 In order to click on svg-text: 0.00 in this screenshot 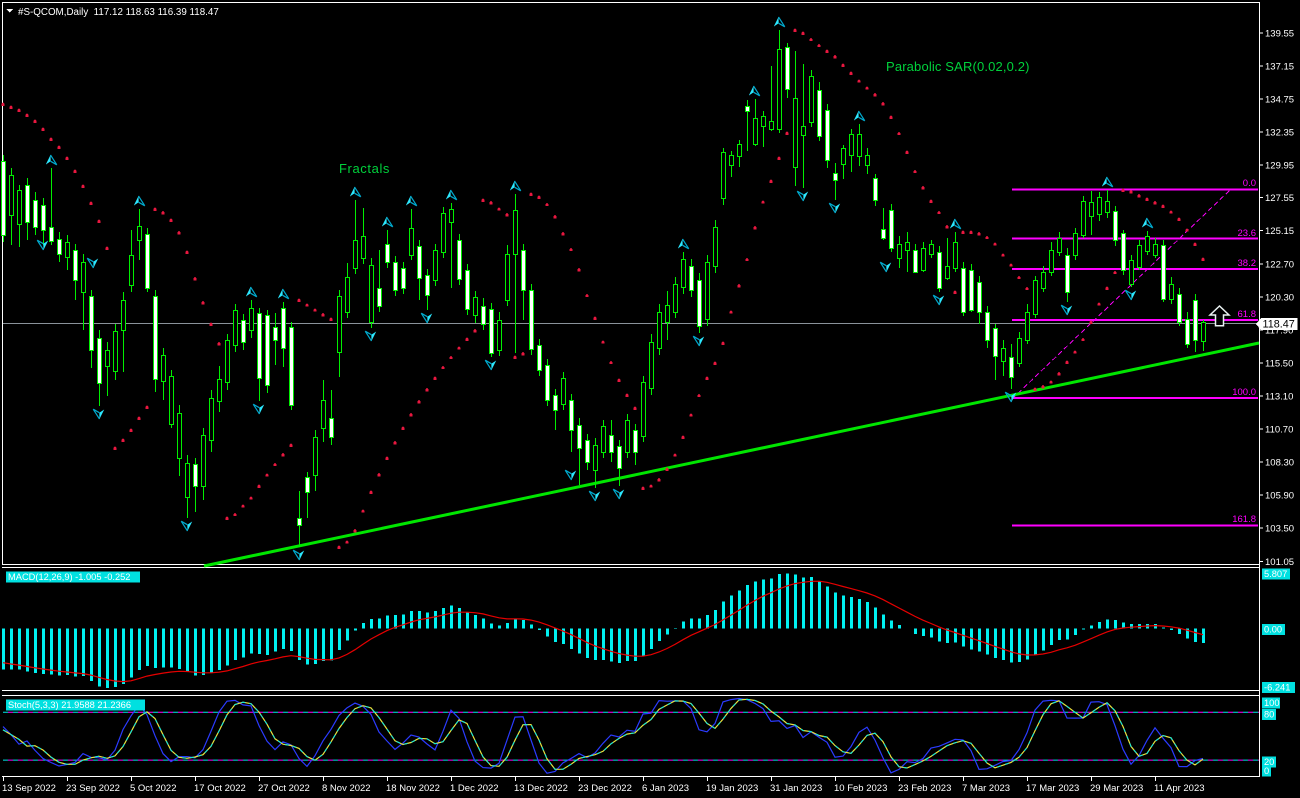, I will do `click(1273, 630)`.